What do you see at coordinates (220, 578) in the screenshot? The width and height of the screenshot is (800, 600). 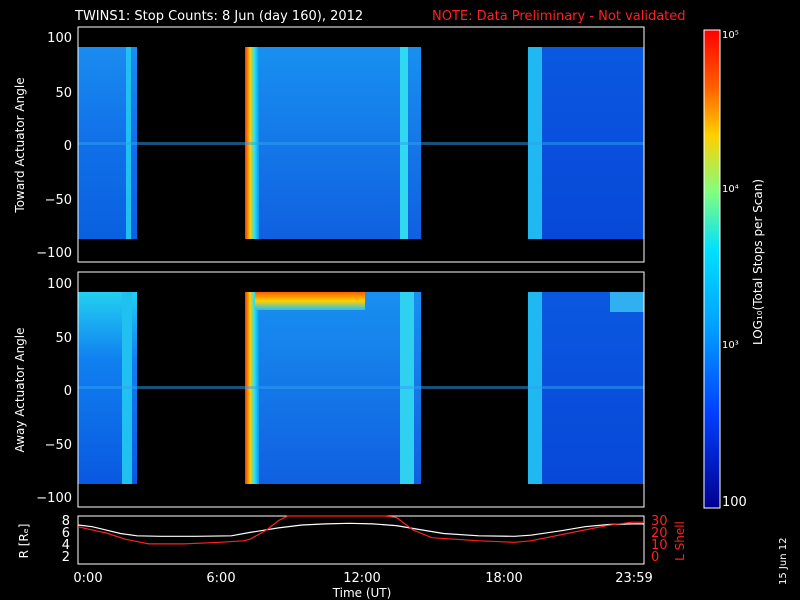 I see `time-xtick: 6:00` at bounding box center [220, 578].